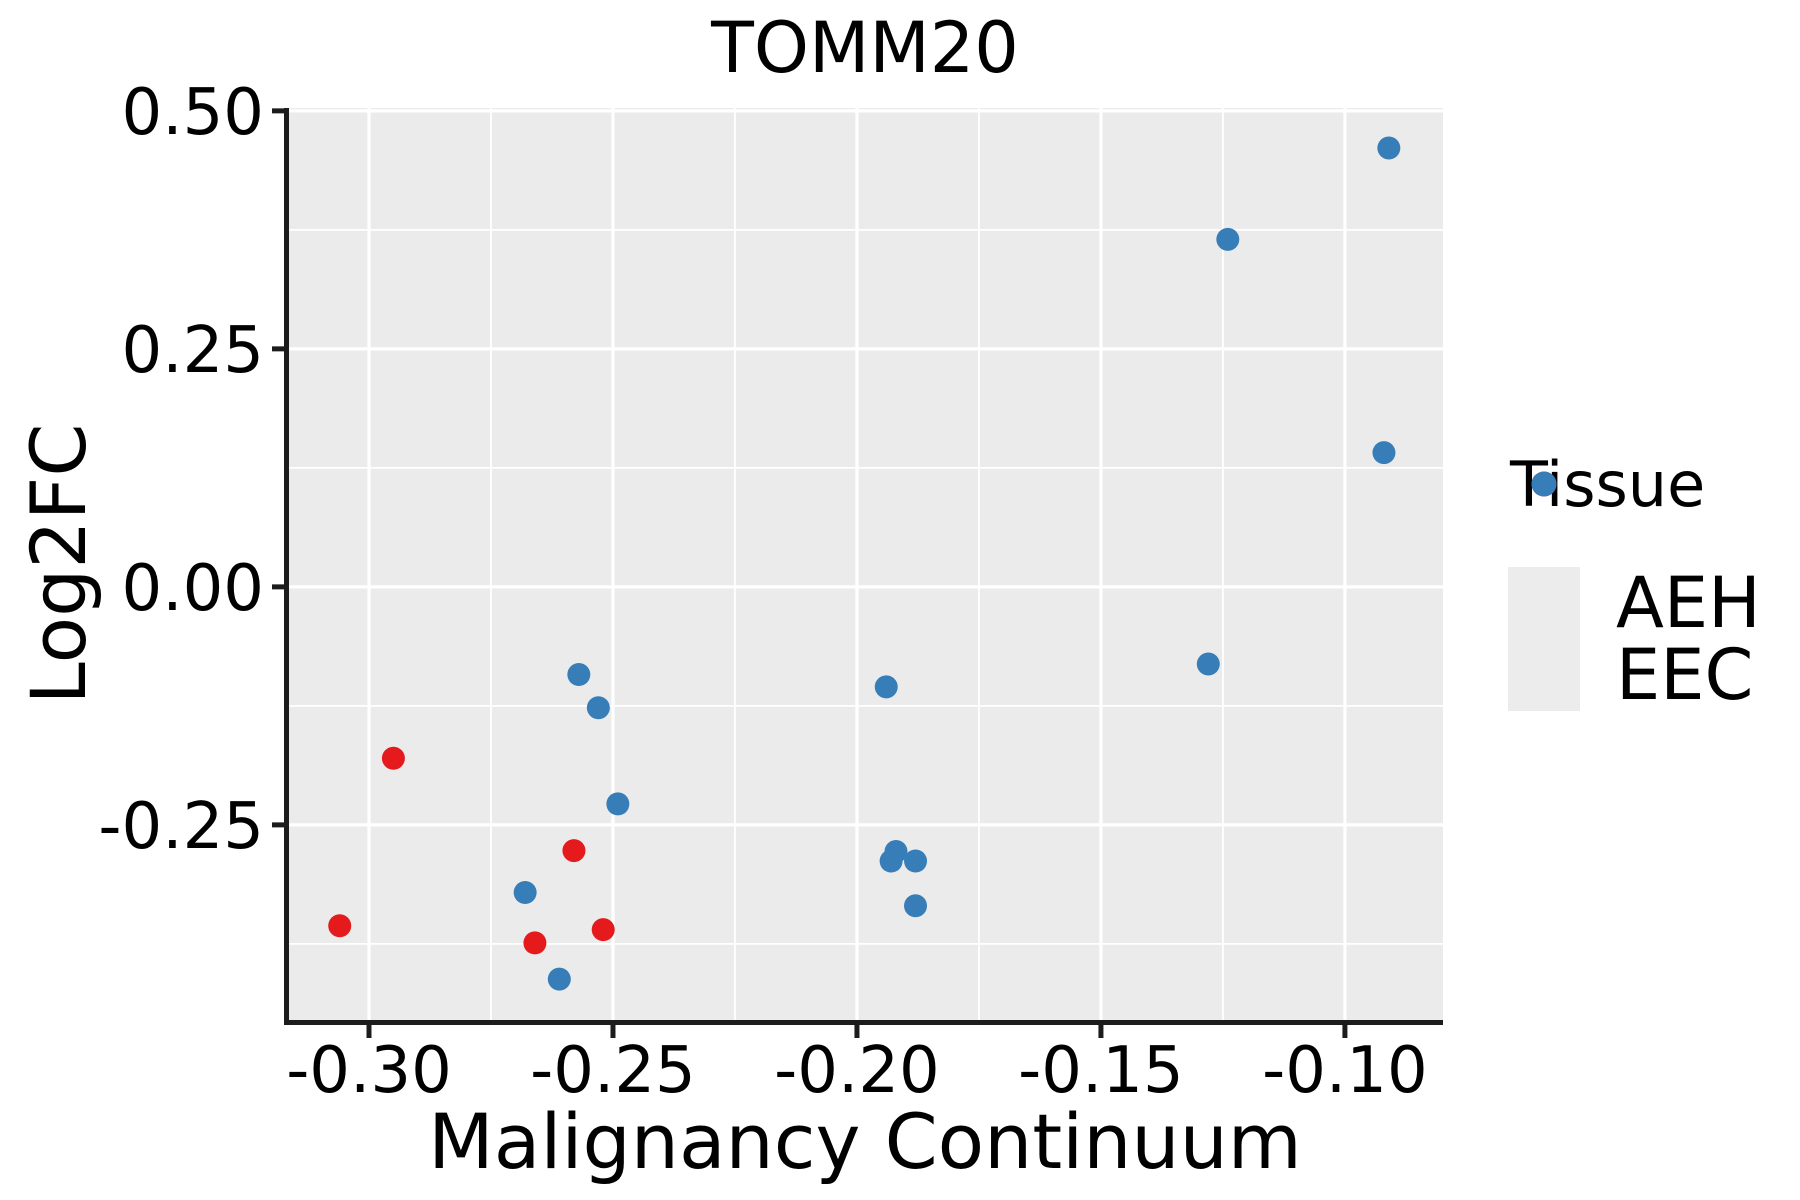 This screenshot has width=1800, height=1200. I want to click on legend-item-eec: EEC, so click(1634, 593).